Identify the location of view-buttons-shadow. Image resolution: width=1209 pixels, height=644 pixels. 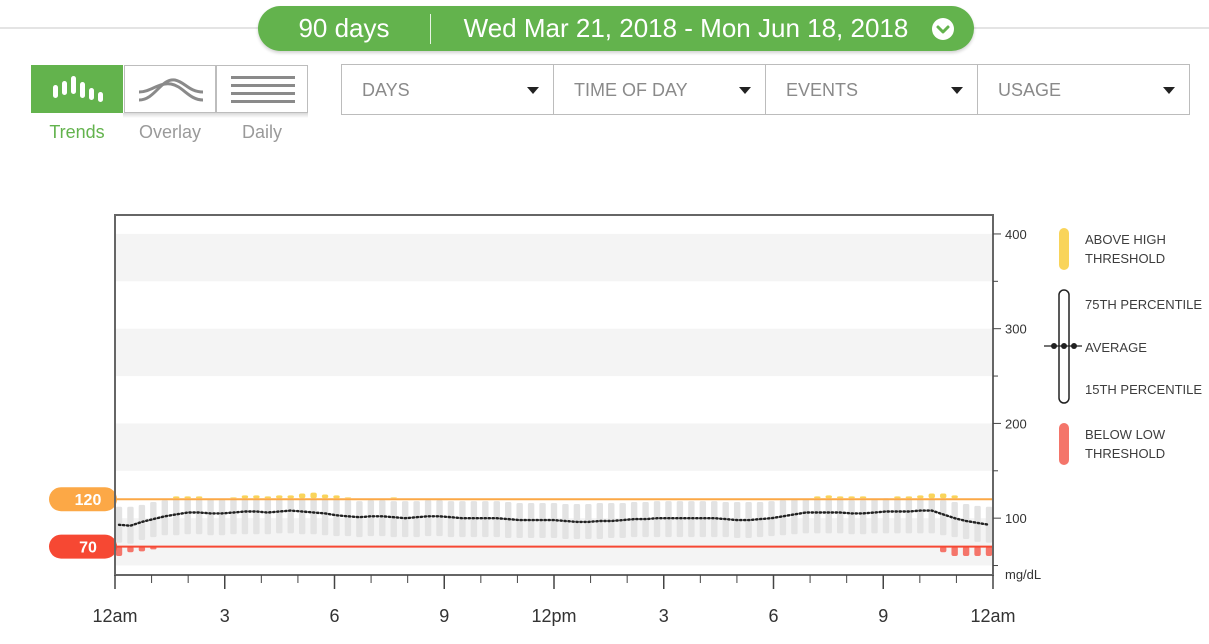
(215, 115).